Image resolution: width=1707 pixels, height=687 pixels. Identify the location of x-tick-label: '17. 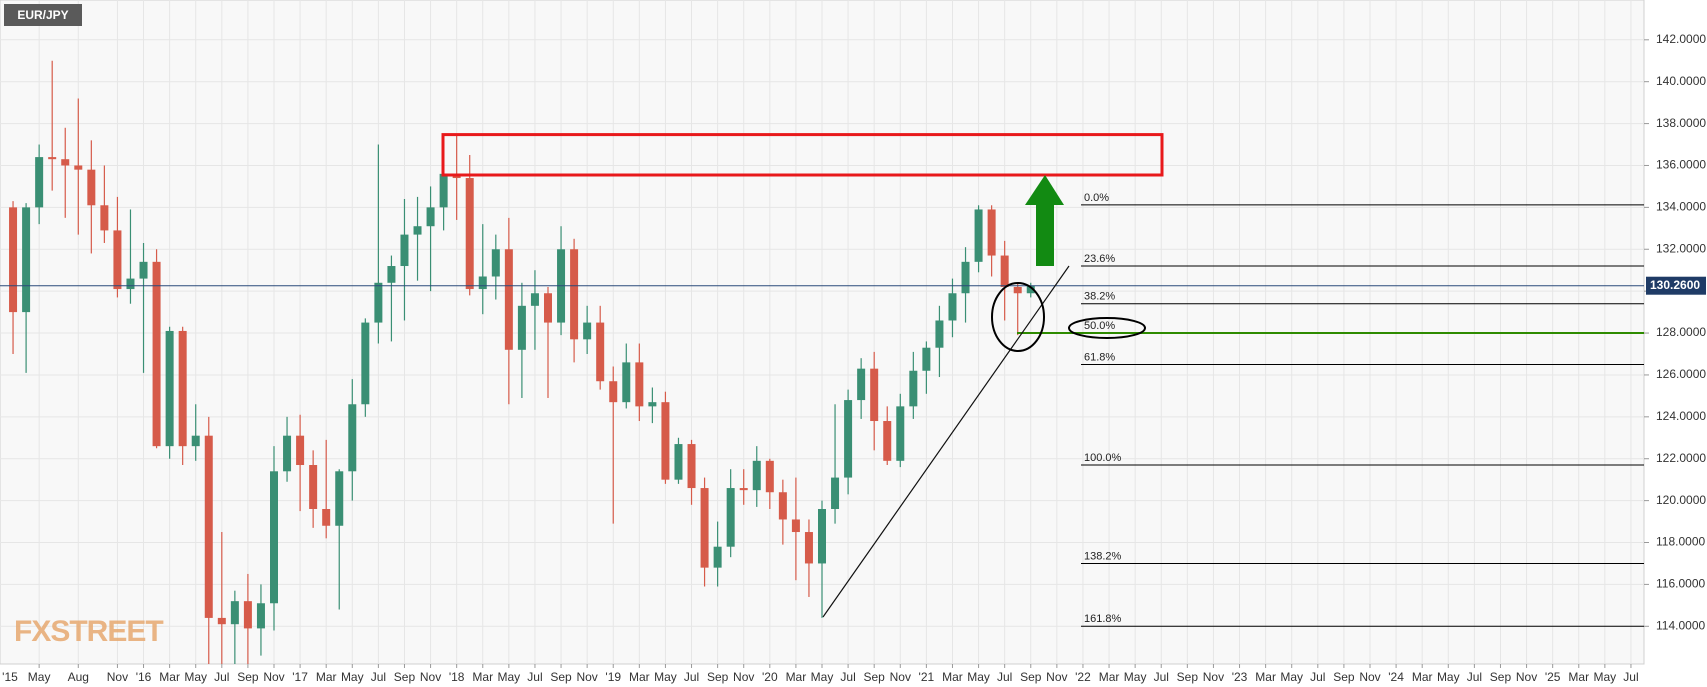
(300, 677).